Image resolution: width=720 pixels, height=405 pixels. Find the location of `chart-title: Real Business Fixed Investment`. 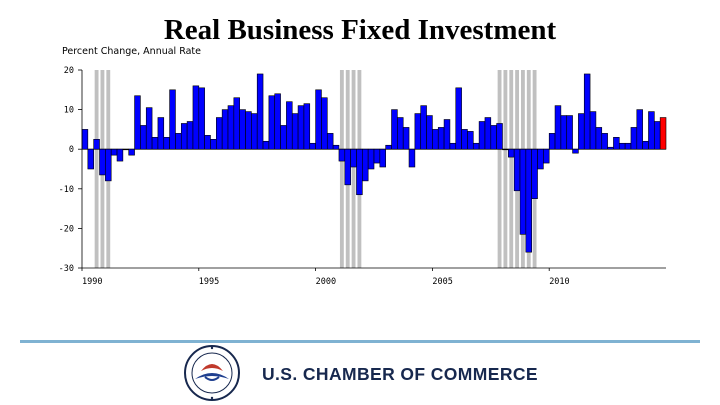

chart-title: Real Business Fixed Investment is located at coordinates (360, 30).